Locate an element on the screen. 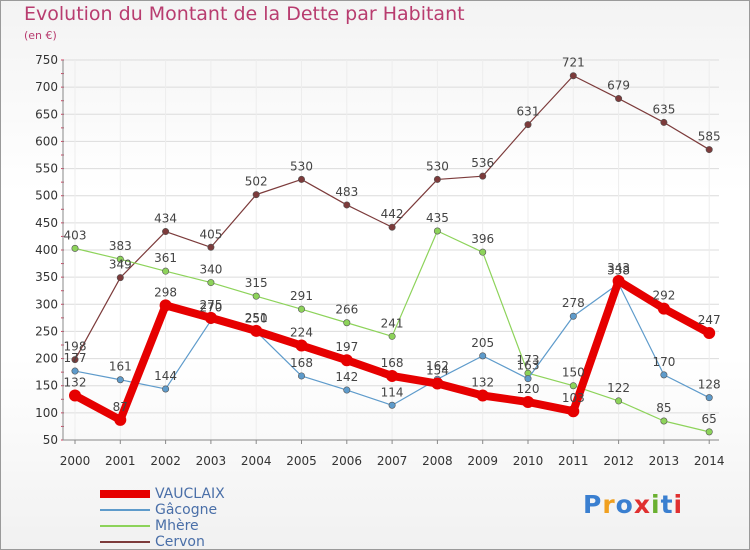  data-label: 163 is located at coordinates (528, 366).